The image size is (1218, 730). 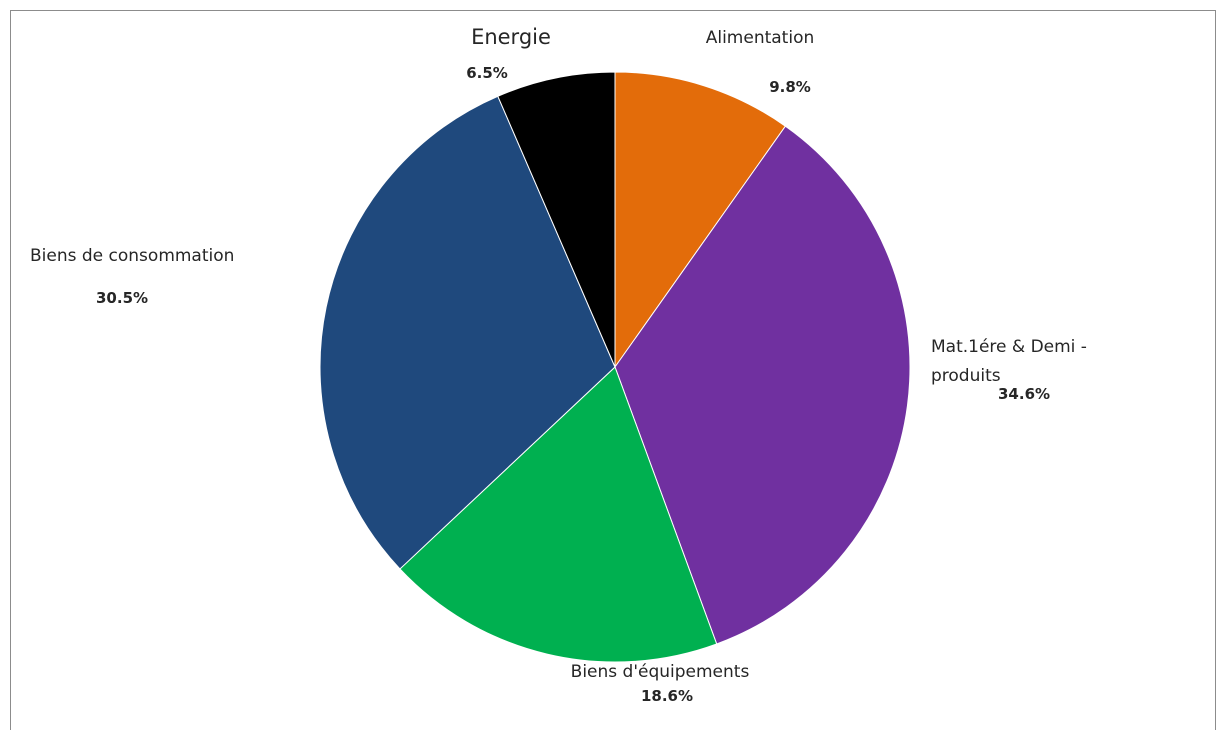 I want to click on slice-label-mat-premiere-line-1: Mat.1ére & Demi -, so click(x=1009, y=347).